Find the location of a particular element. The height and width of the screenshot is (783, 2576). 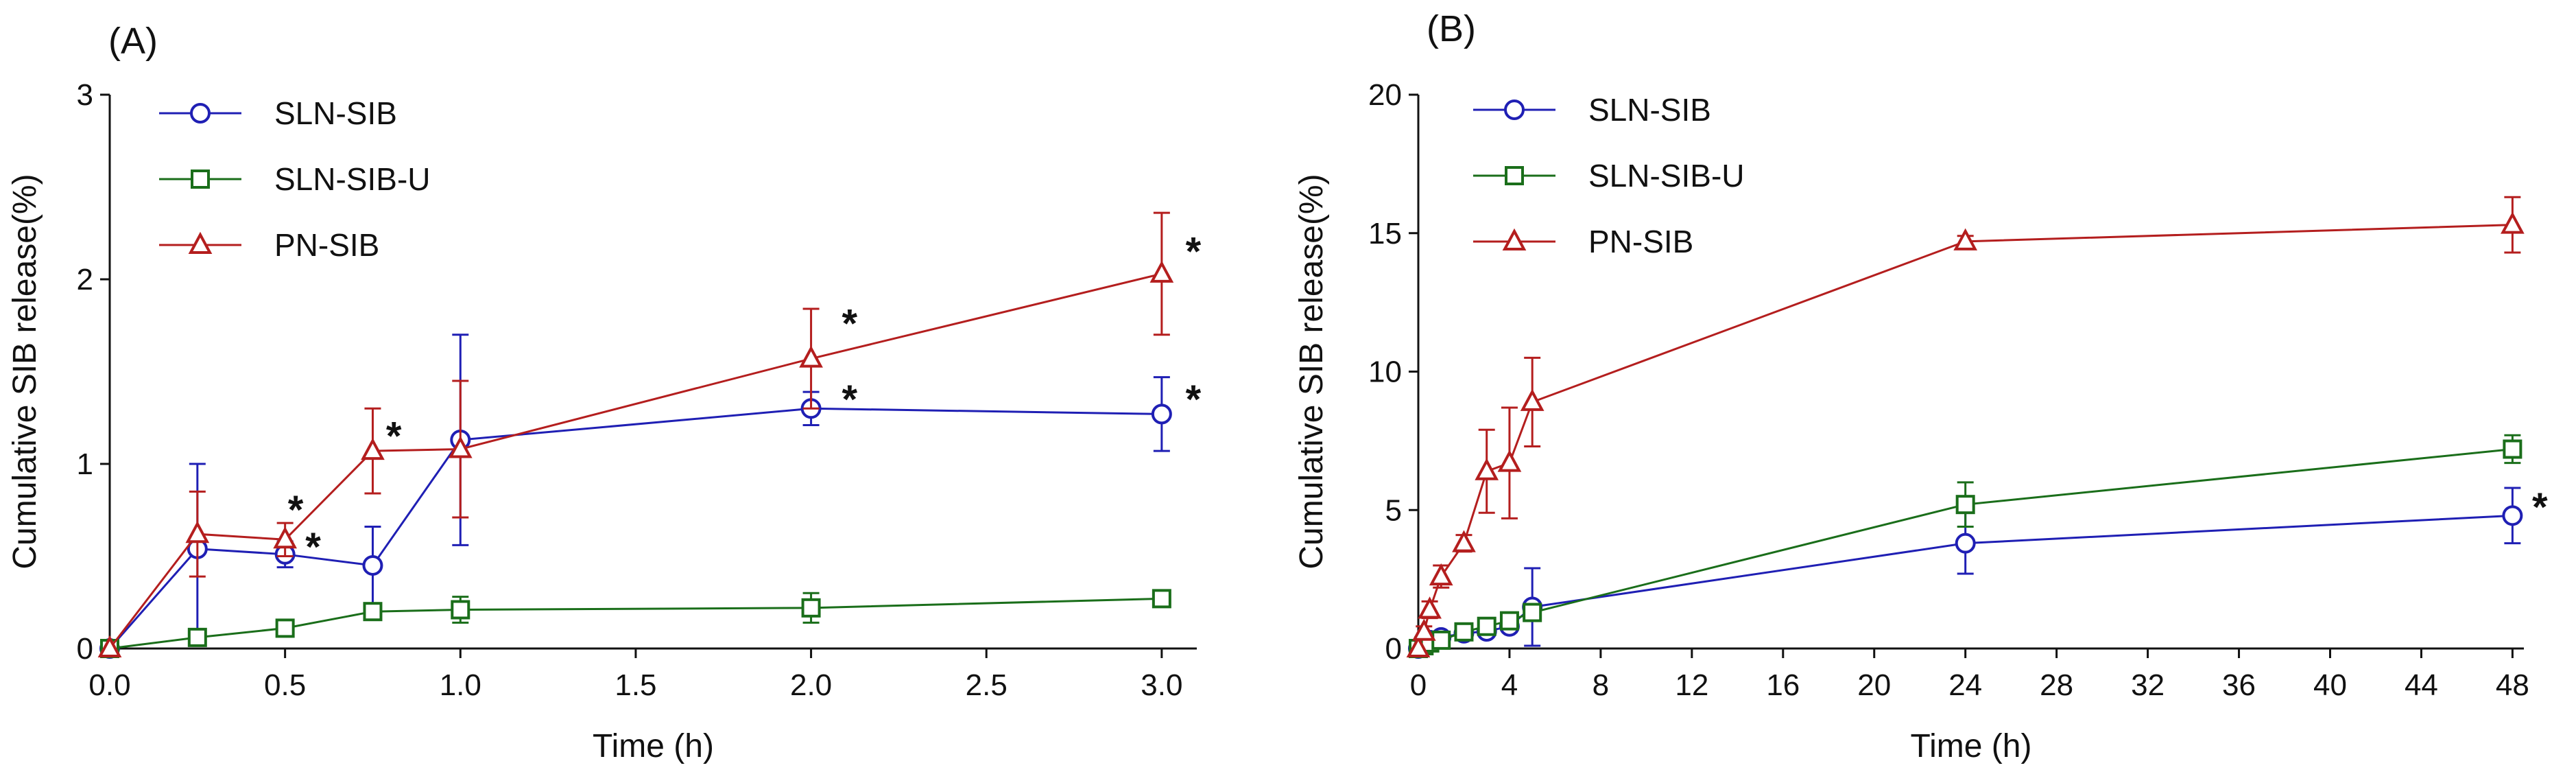

x-tick-label: 4 is located at coordinates (1509, 685).